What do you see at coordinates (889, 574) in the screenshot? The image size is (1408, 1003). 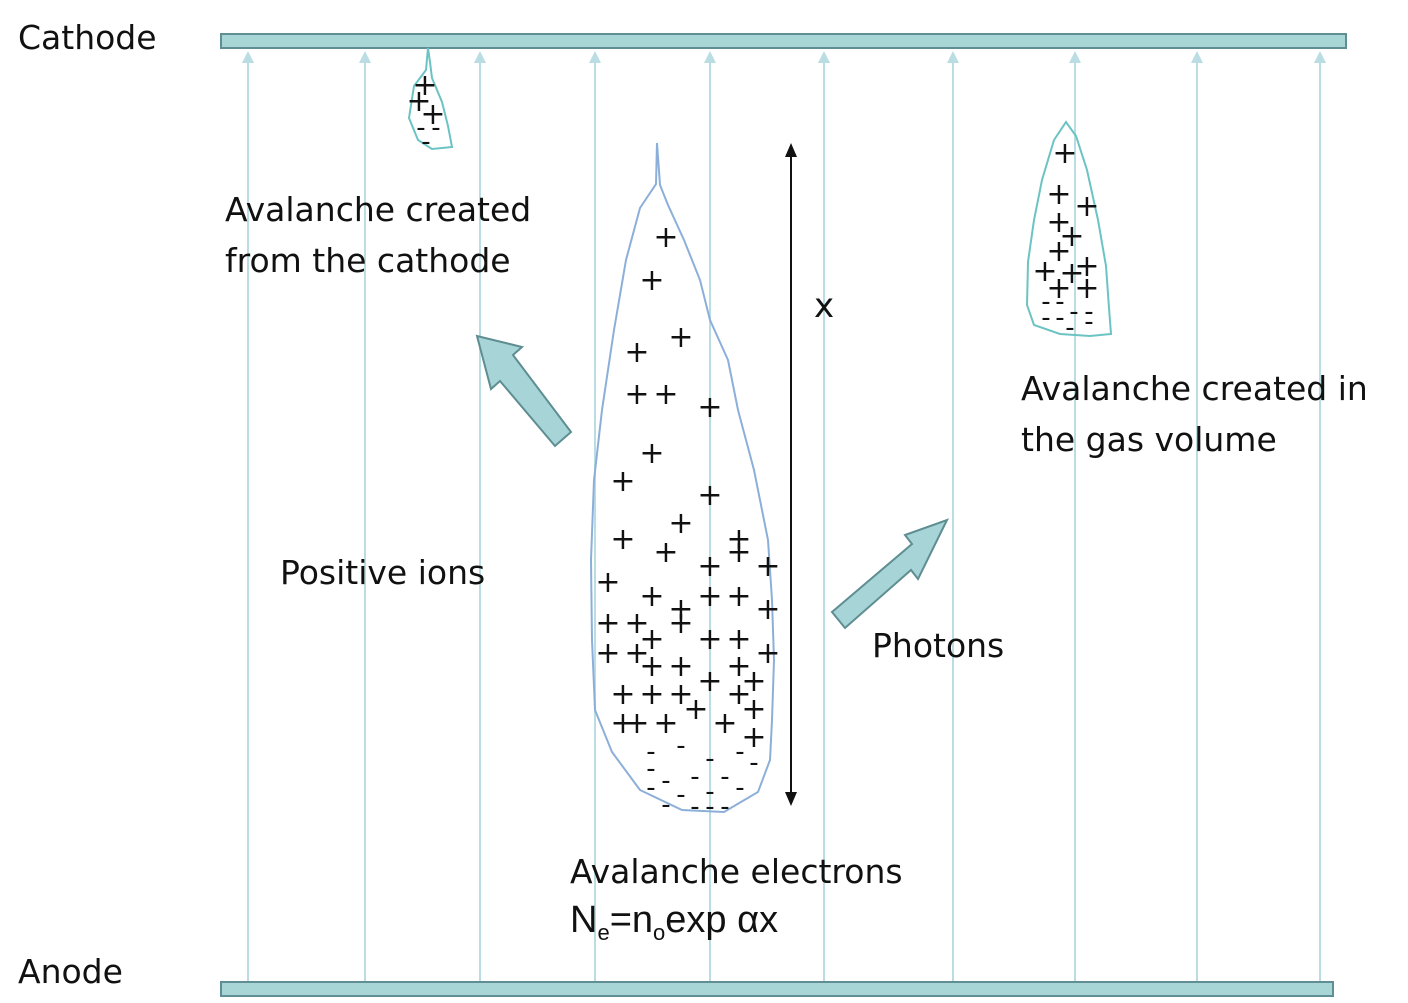 I see `photons-arrow` at bounding box center [889, 574].